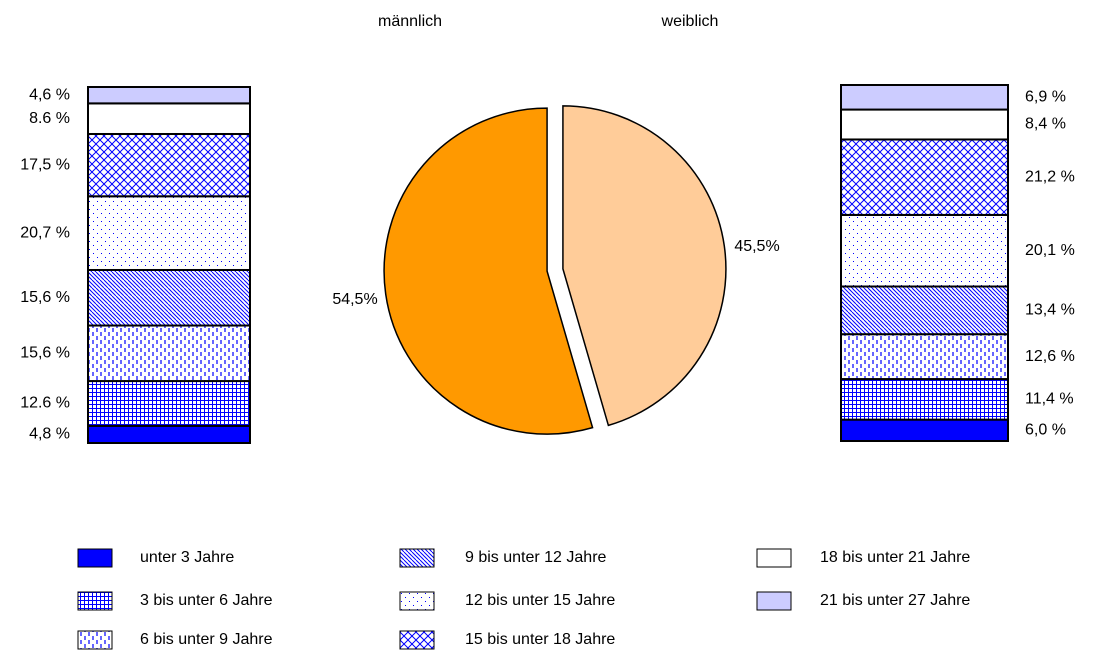 The height and width of the screenshot is (654, 1095). I want to click on bar-label: 11,4 %, so click(1049, 399).